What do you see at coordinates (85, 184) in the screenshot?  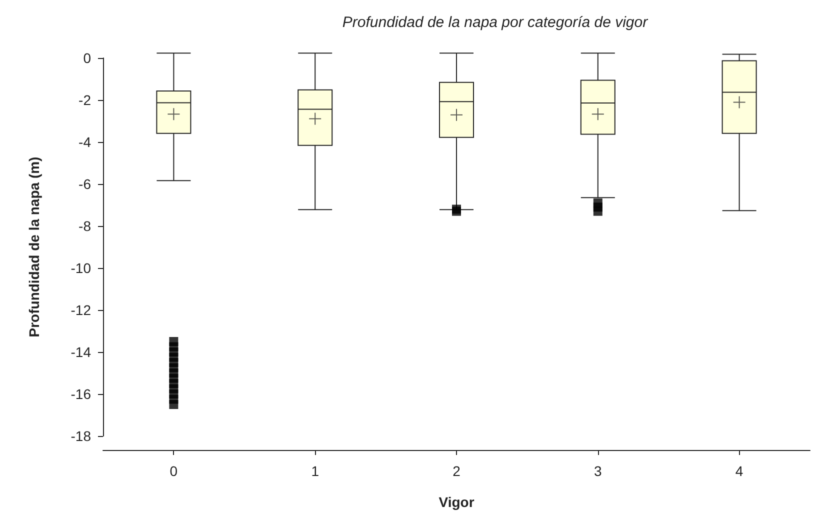 I see `y-tick-label: -6` at bounding box center [85, 184].